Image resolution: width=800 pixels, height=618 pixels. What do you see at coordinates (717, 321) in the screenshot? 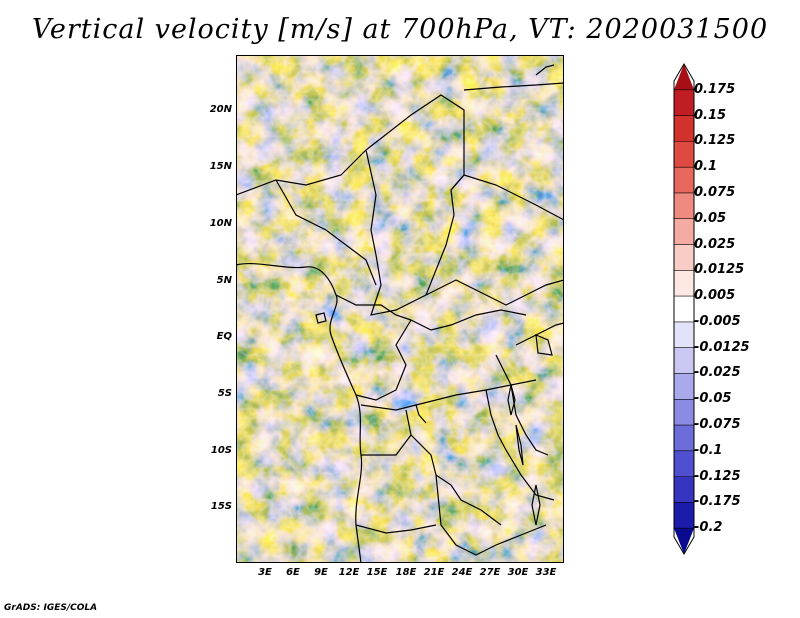
I see `colorbar-label: -0.005` at bounding box center [717, 321].